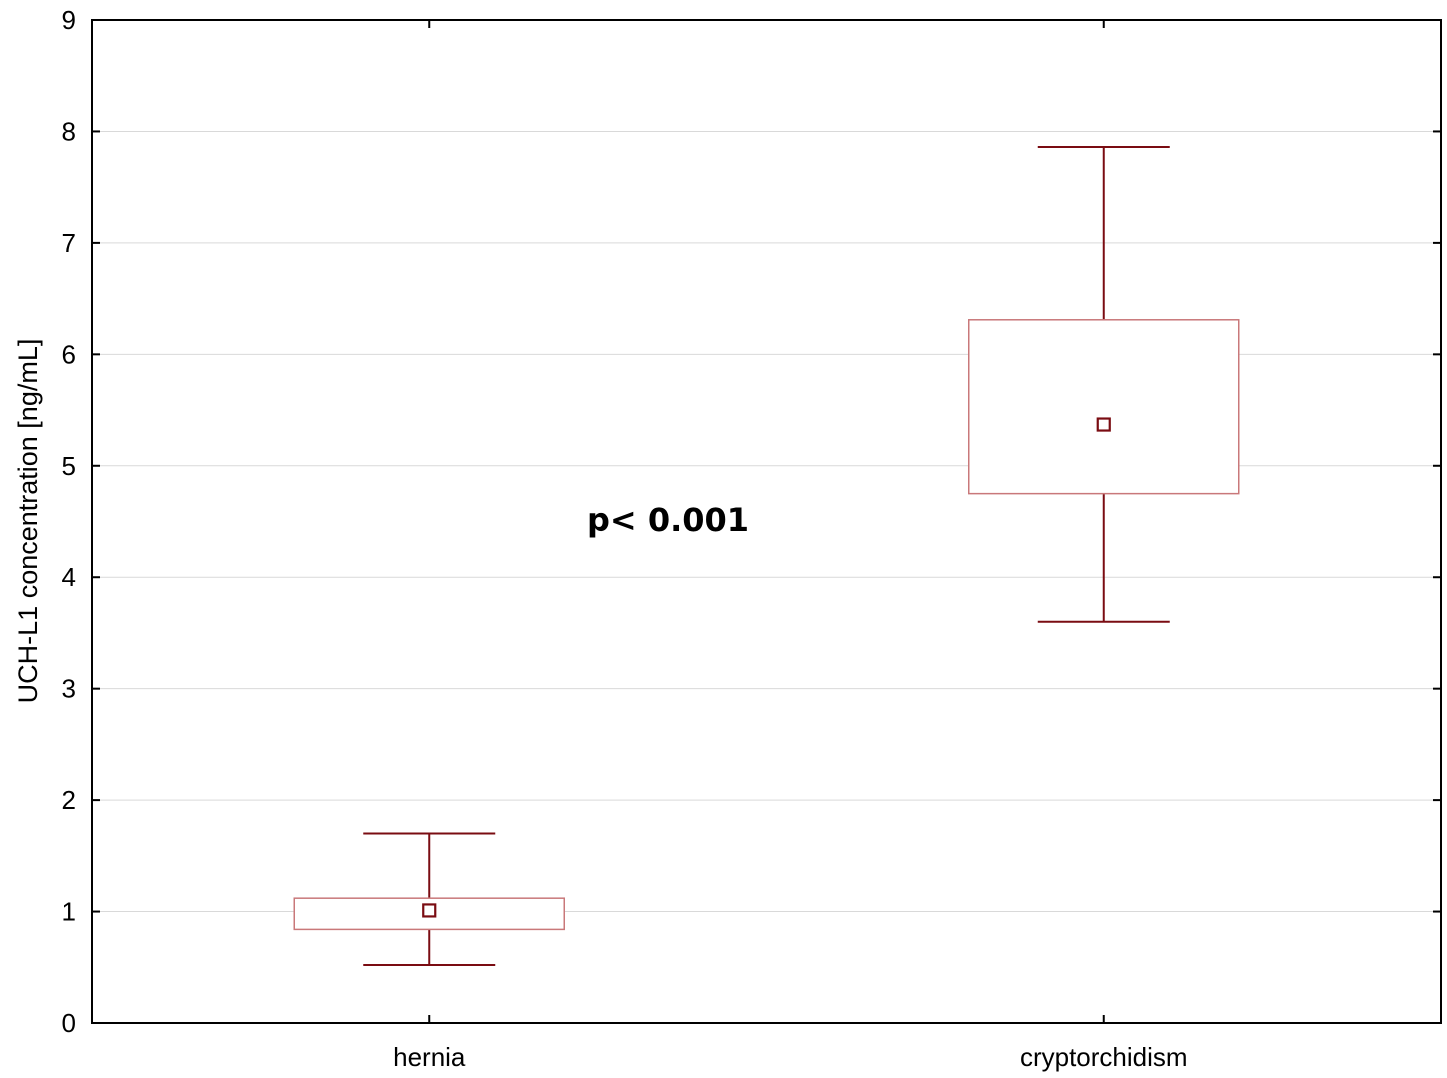 The height and width of the screenshot is (1078, 1447). Describe the element at coordinates (1104, 407) in the screenshot. I see `box-body` at that location.